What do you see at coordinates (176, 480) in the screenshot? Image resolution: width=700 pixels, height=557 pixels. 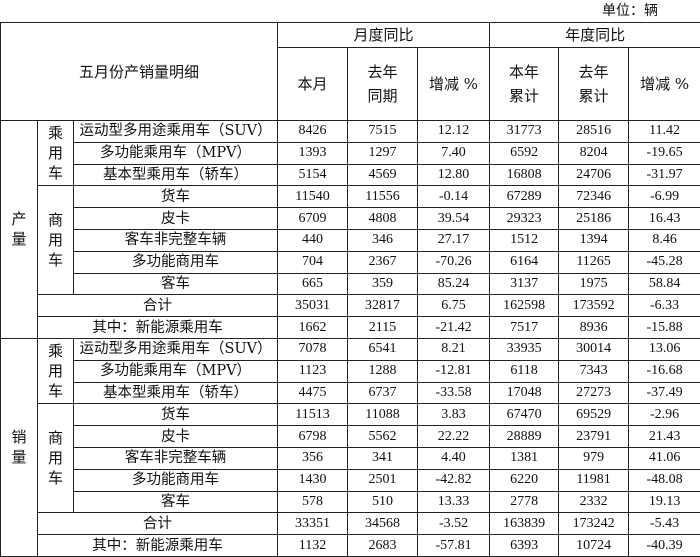 I see `row-name: 多功能商用车` at bounding box center [176, 480].